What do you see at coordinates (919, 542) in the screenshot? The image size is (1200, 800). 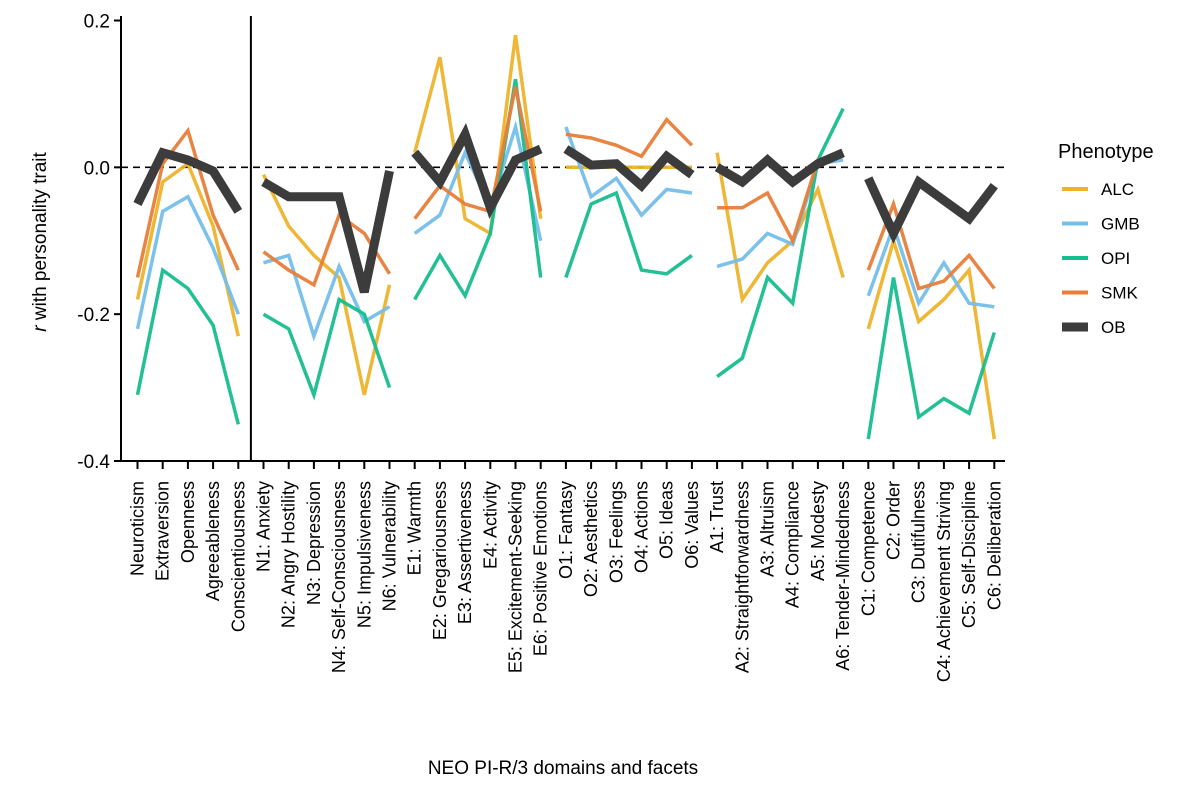 I see `x-tick-label: C3: Dutifulness` at bounding box center [919, 542].